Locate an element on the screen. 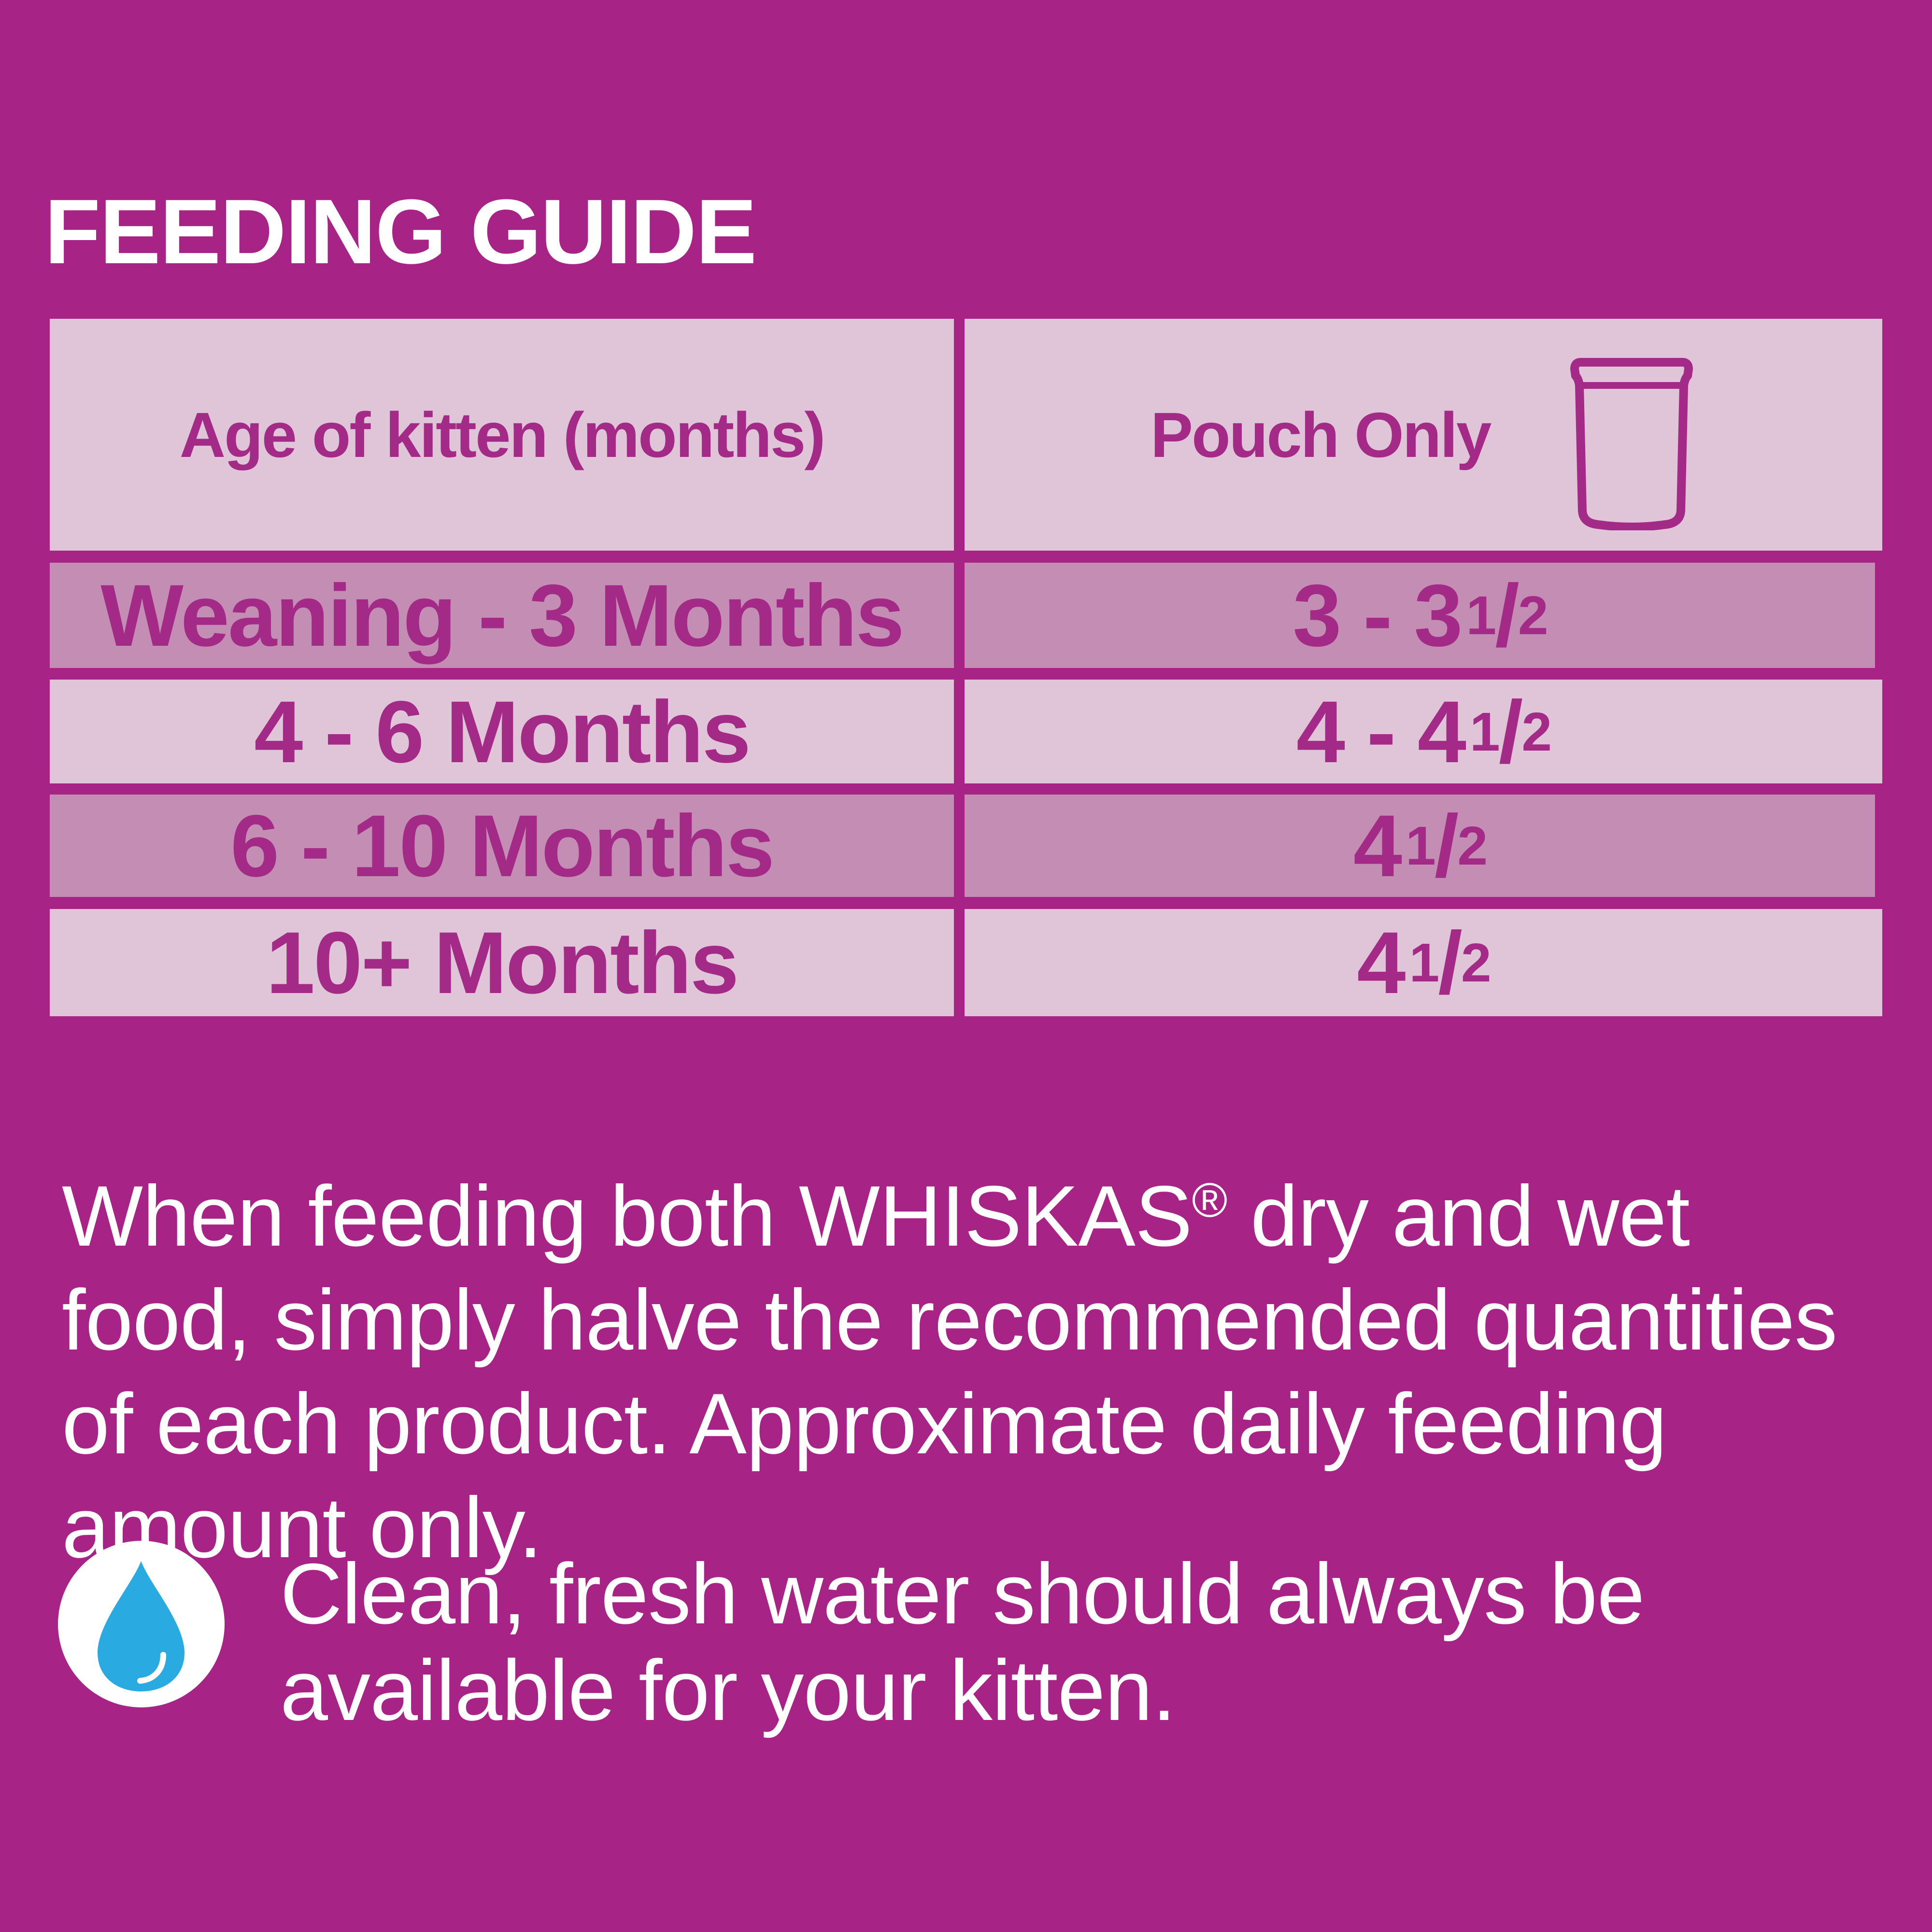 Image resolution: width=1932 pixels, height=1932 pixels. table-row-amount: 3 - 3 1/2 is located at coordinates (1420, 615).